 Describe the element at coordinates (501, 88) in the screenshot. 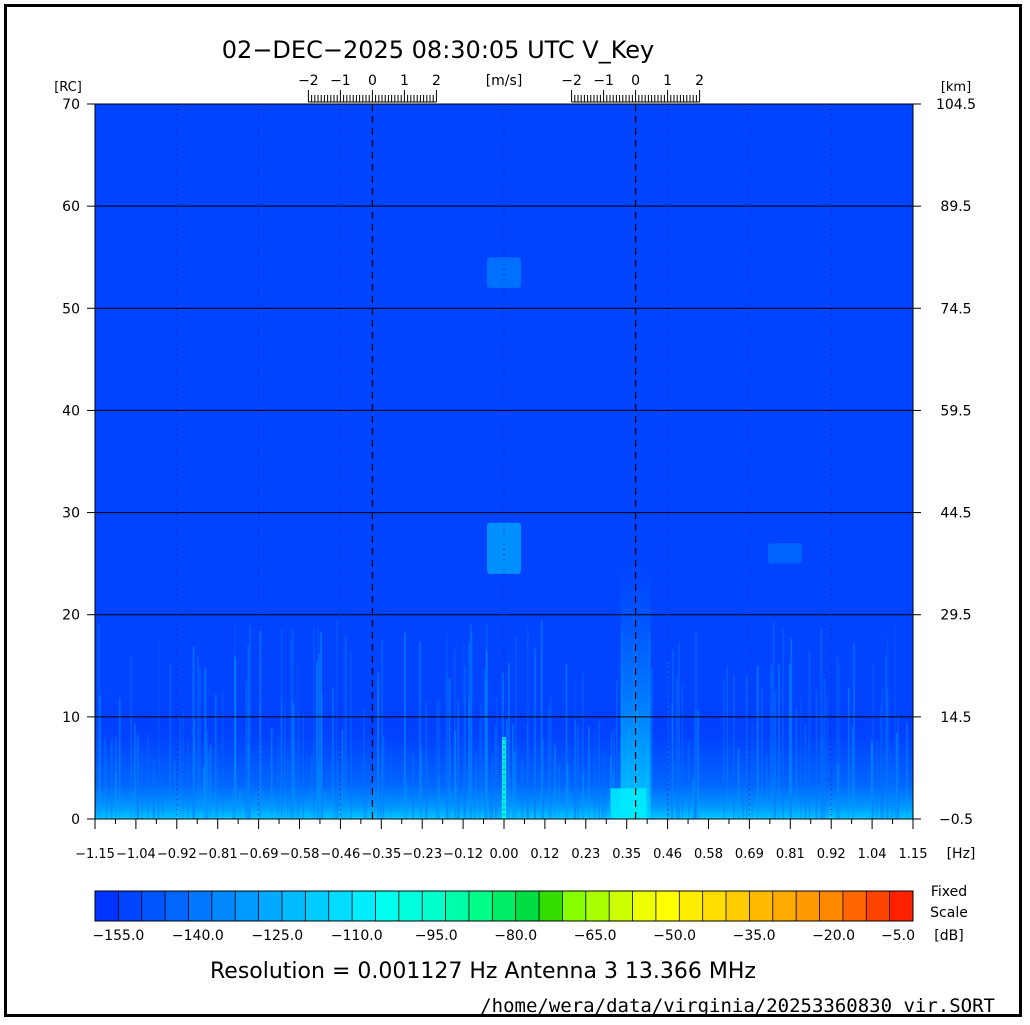

I see `velocity-axes: −2 −1 0 1 2 [m/s] −2 −1 0 1 2` at that location.